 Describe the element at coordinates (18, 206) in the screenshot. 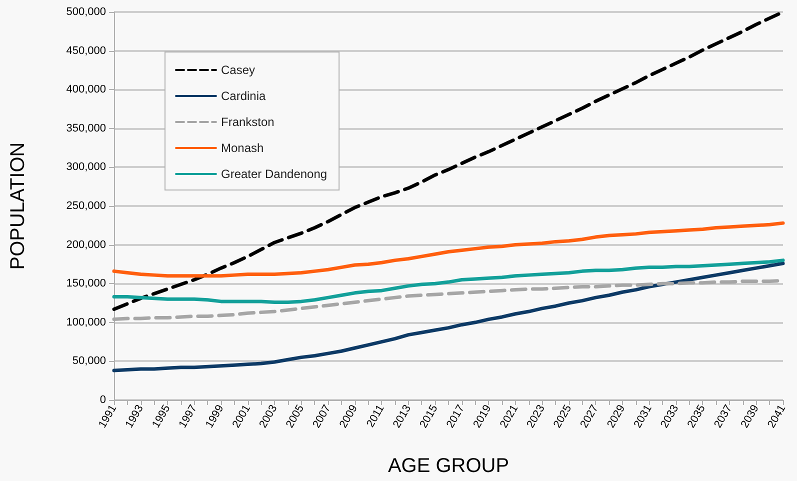

I see `y-axis-title: POPULATION` at that location.